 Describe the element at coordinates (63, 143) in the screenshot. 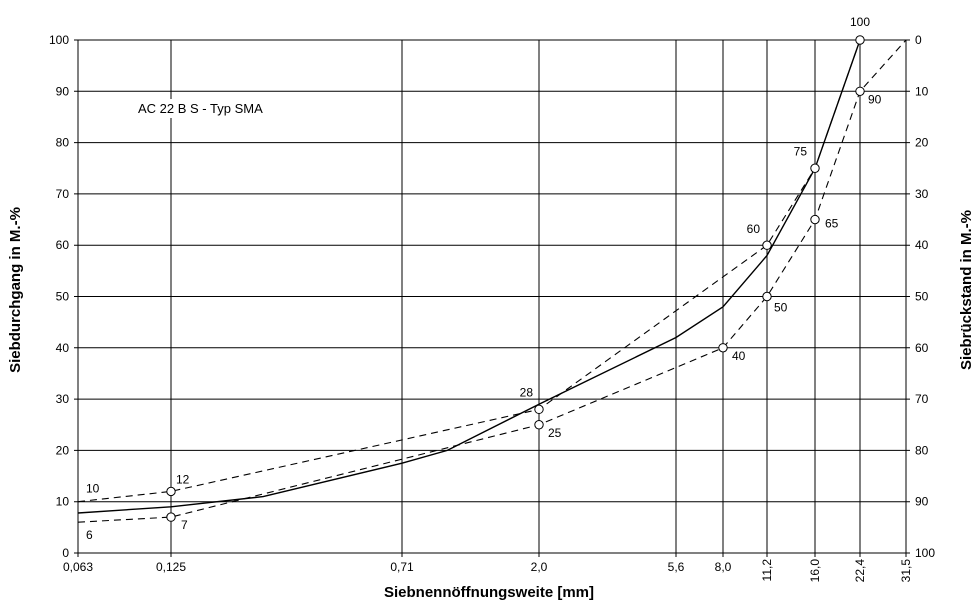

I see `y-tick-label: 80` at that location.